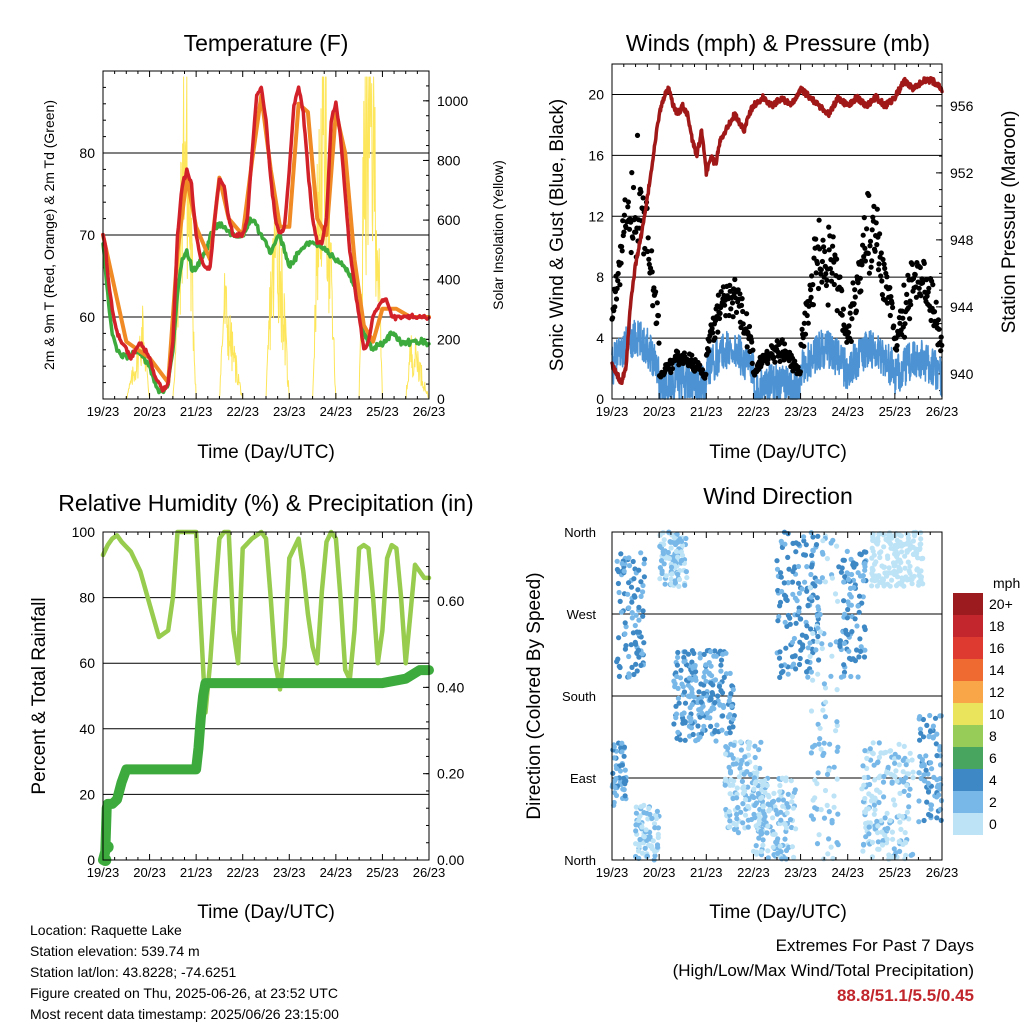 The height and width of the screenshot is (1025, 1024). I want to click on temperature-2m-line, so click(266, 239).